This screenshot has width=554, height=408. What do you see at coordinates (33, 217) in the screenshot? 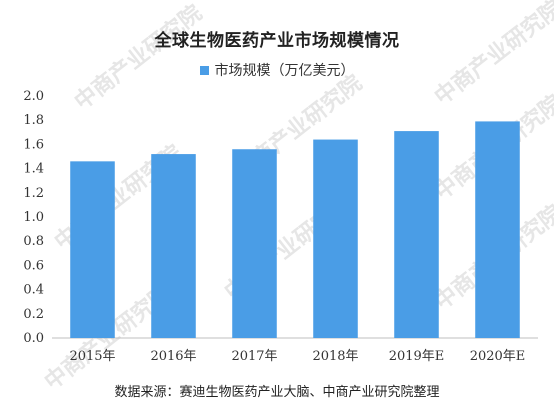
I see `y-tick-label: 1.0` at bounding box center [33, 217].